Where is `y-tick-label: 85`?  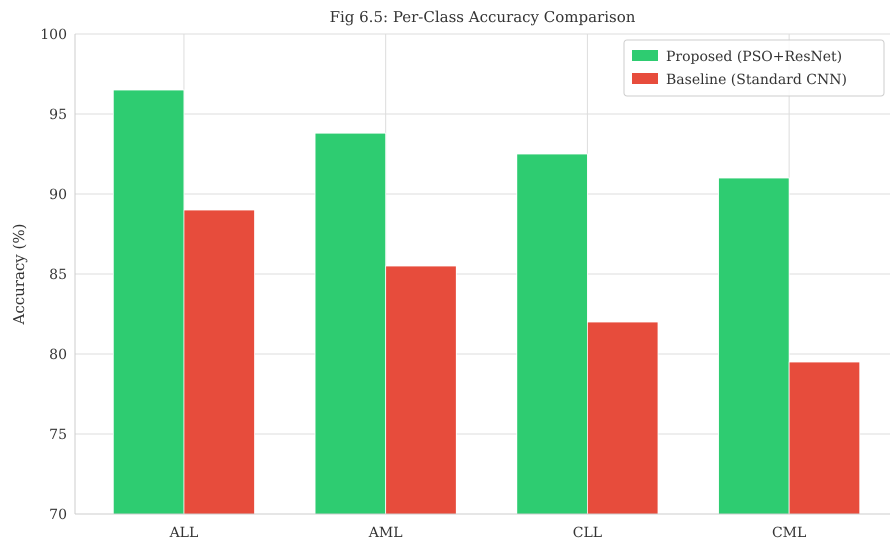 y-tick-label: 85 is located at coordinates (58, 274).